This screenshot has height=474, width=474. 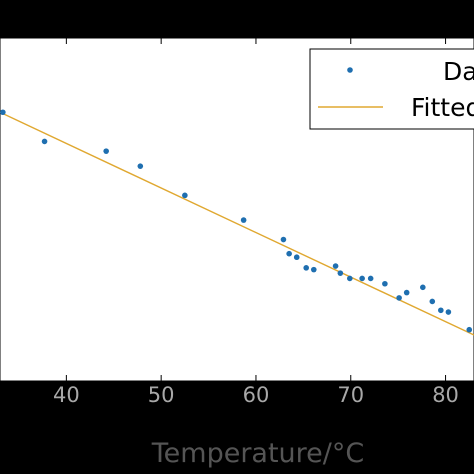 What do you see at coordinates (445, 395) in the screenshot?
I see `x-tick-label: 80` at bounding box center [445, 395].